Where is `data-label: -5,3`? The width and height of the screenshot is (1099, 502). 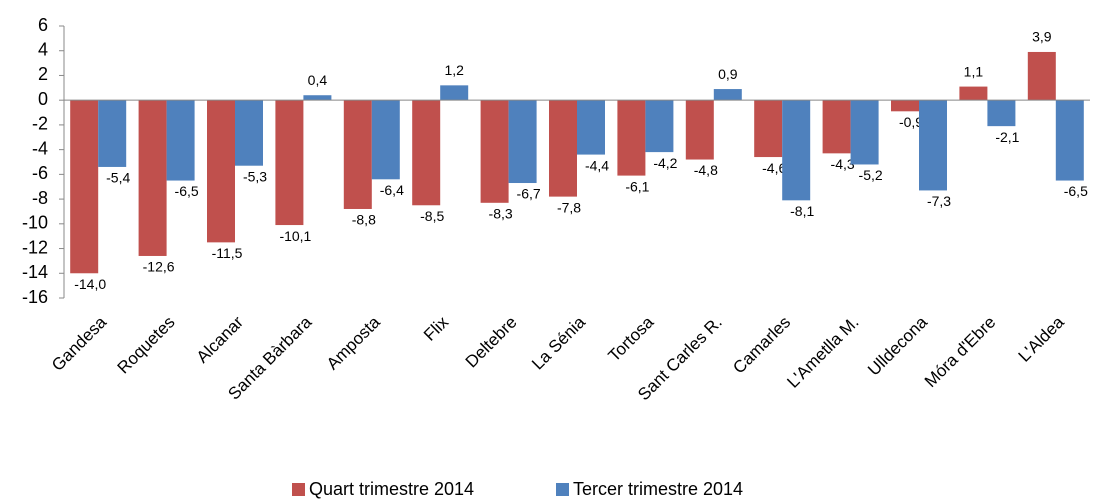 data-label: -5,3 is located at coordinates (255, 176).